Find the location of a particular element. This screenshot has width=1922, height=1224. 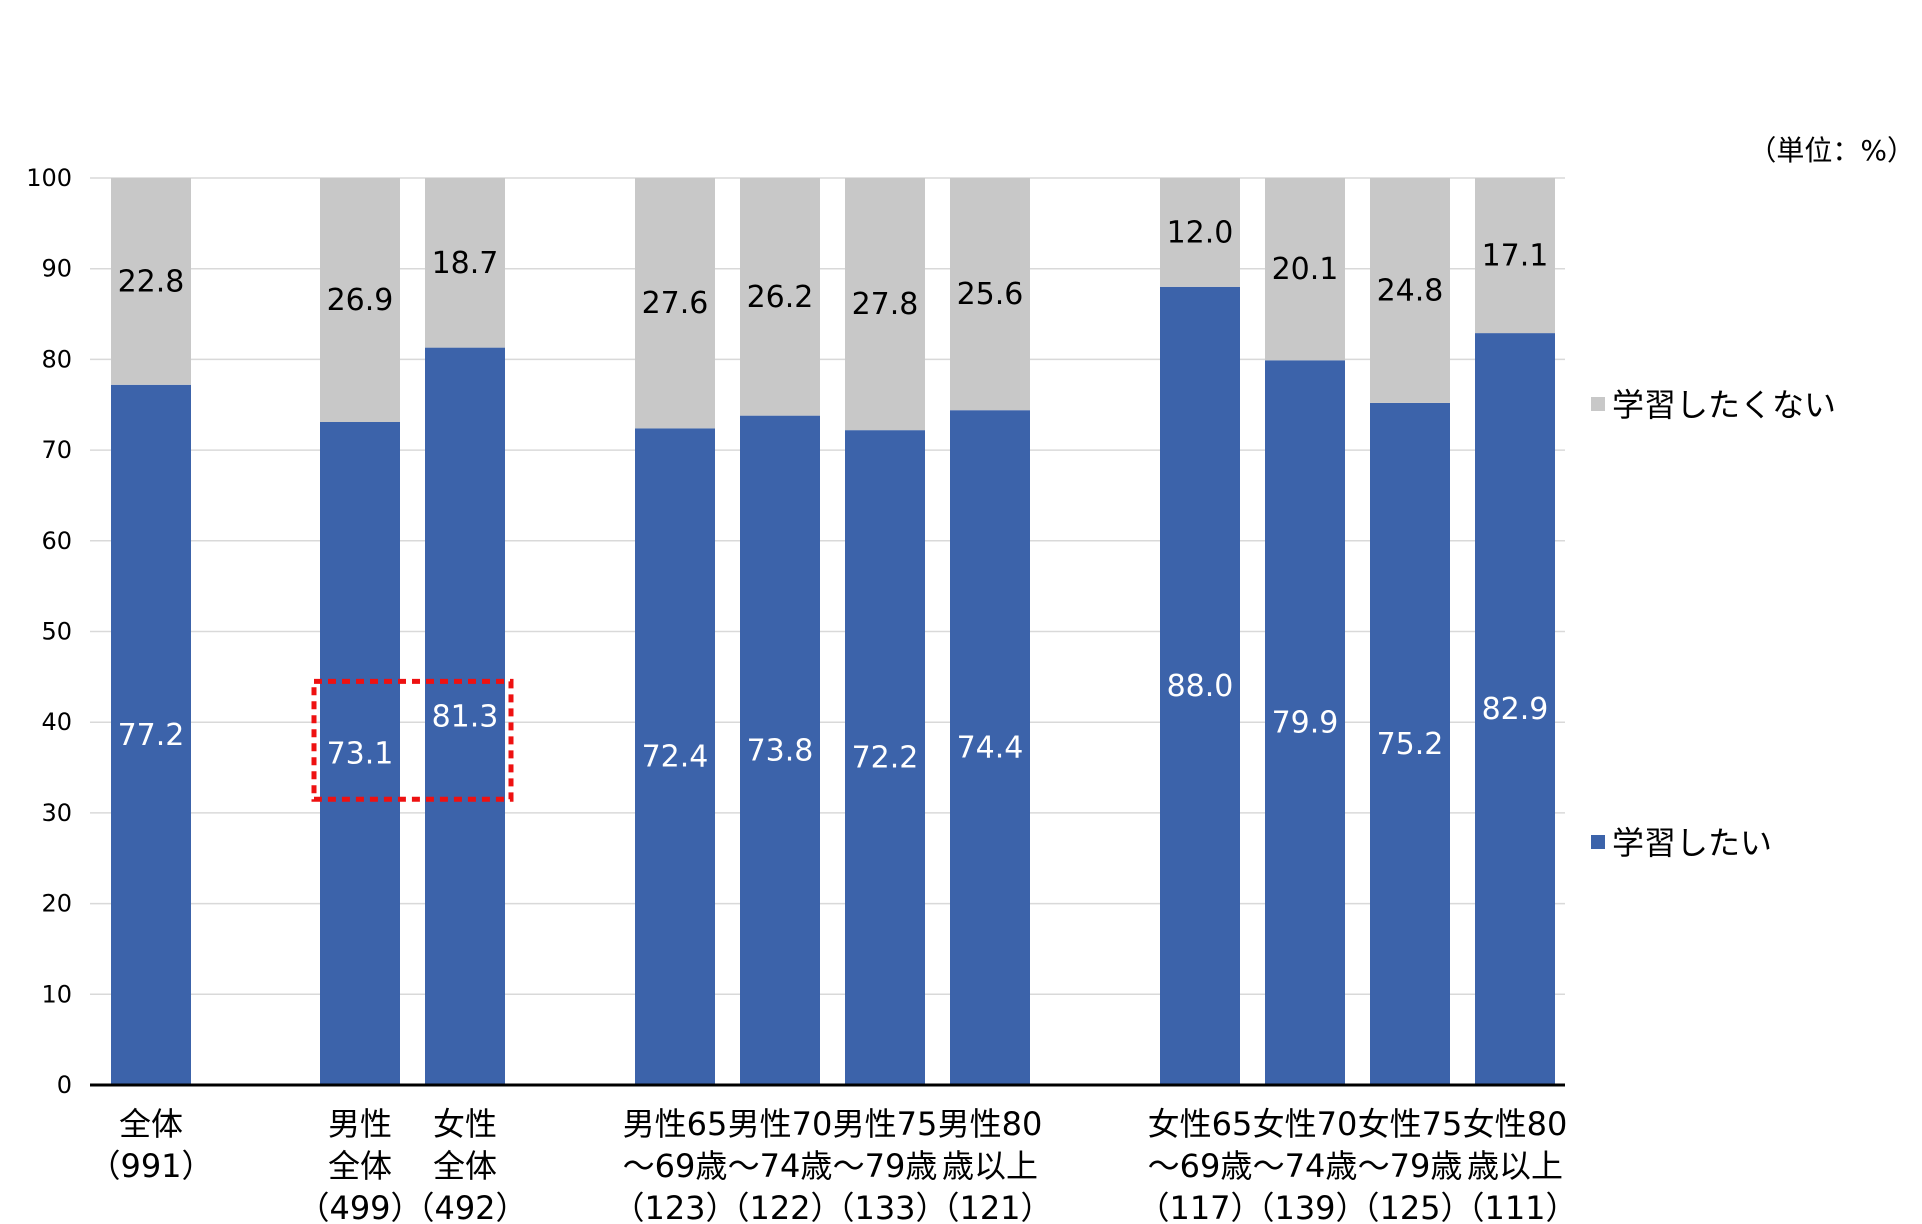

value-label-no-learn: 26.2 is located at coordinates (780, 297).